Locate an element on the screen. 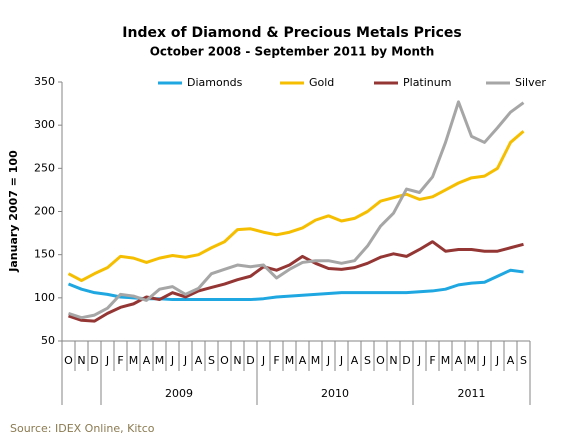 This screenshot has height=445, width=584. year-label: 2010 is located at coordinates (335, 393).